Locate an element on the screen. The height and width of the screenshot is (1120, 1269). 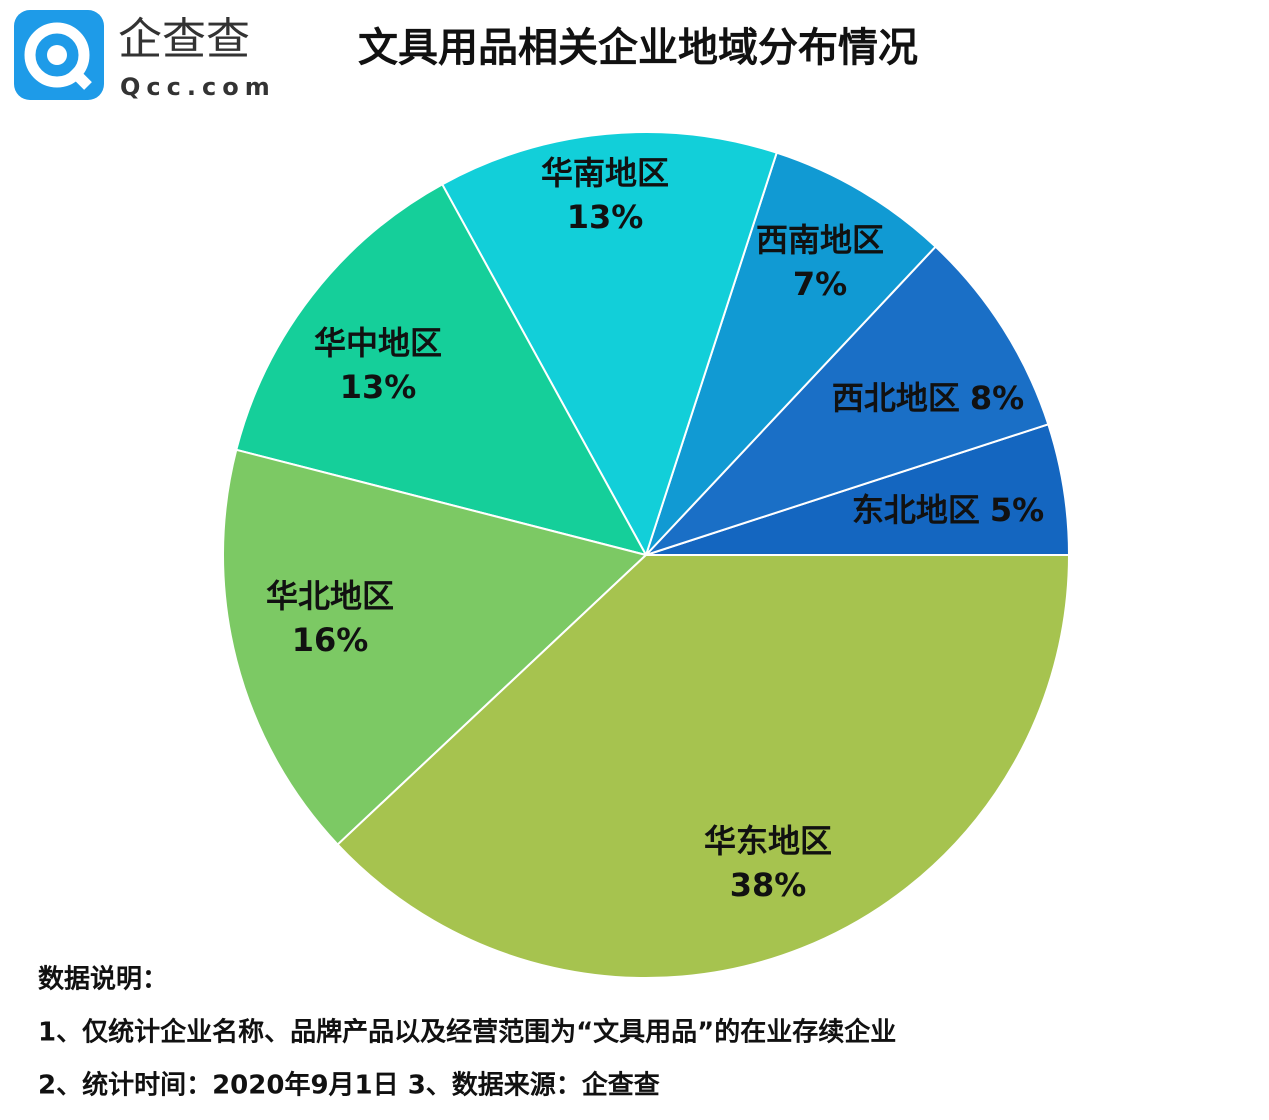
note-line: 2、统计时间：2020年9月1日 3、数据来源：企查查 is located at coordinates (349, 1085).